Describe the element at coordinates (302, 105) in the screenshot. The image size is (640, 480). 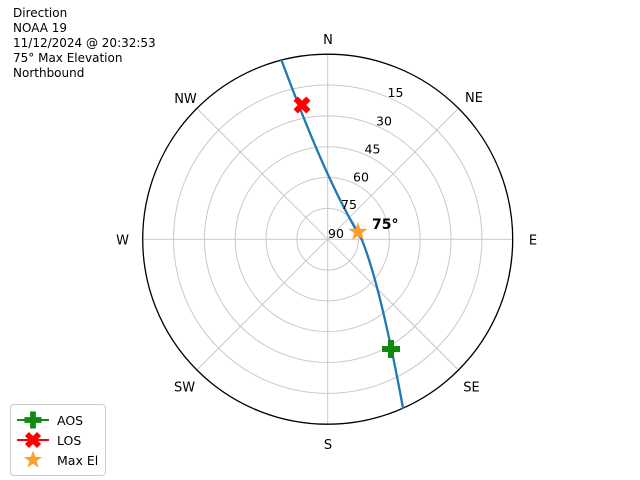
I see `los-marker-x-icon` at that location.